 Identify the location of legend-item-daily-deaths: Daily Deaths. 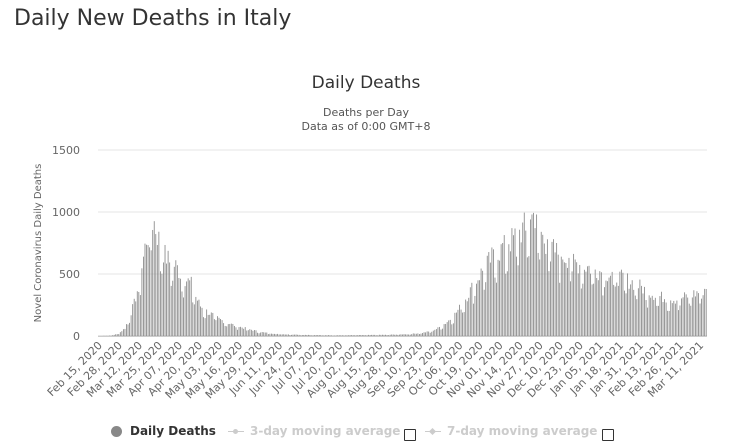
(163, 431).